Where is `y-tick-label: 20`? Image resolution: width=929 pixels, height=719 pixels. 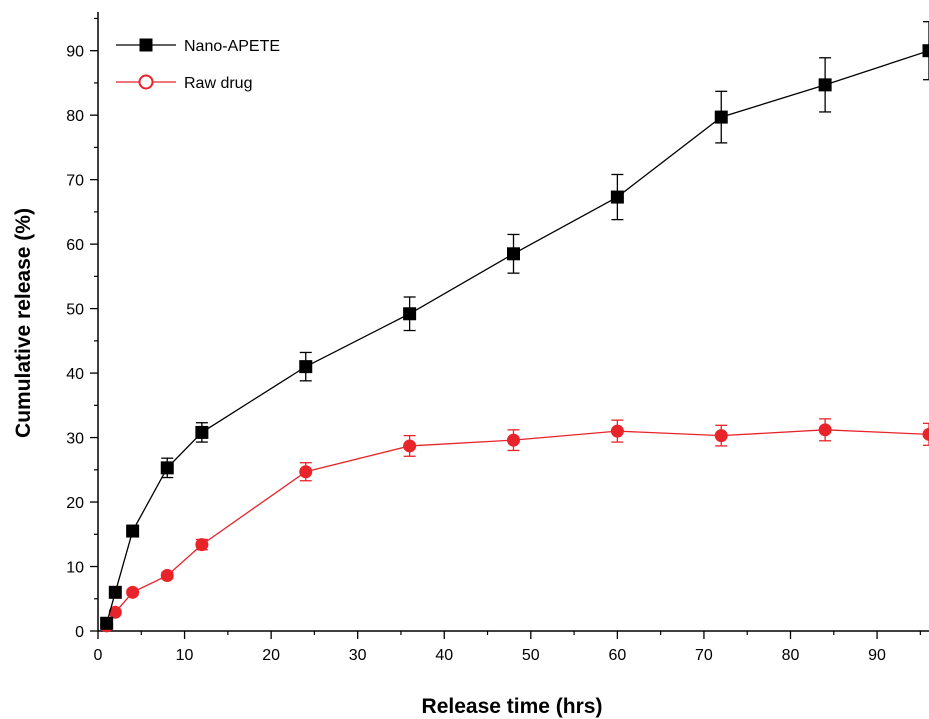
y-tick-label: 20 is located at coordinates (75, 503).